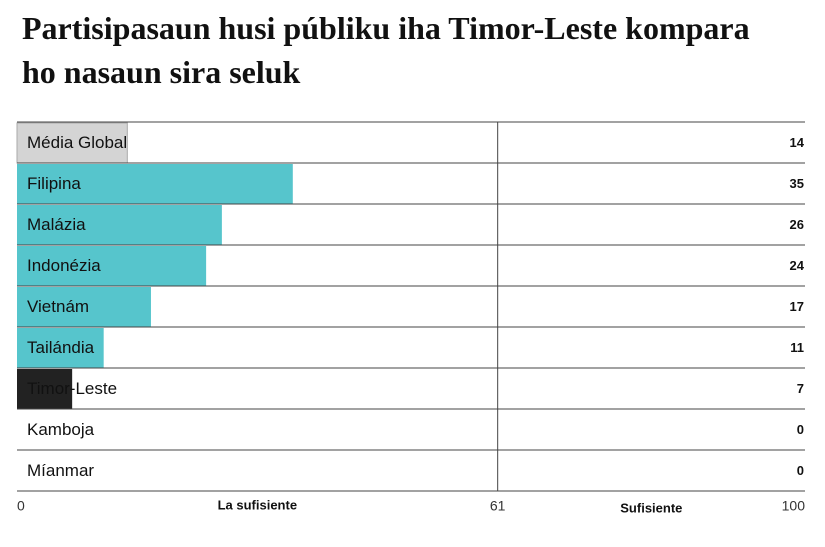 Image resolution: width=825 pixels, height=547 pixels. I want to click on category-label: Míanmar, so click(60, 470).